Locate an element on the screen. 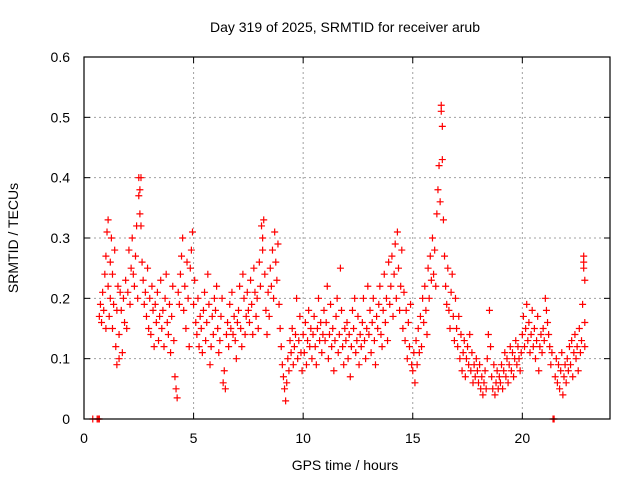 The width and height of the screenshot is (640, 480). x-tick-label: 10 is located at coordinates (303, 438).